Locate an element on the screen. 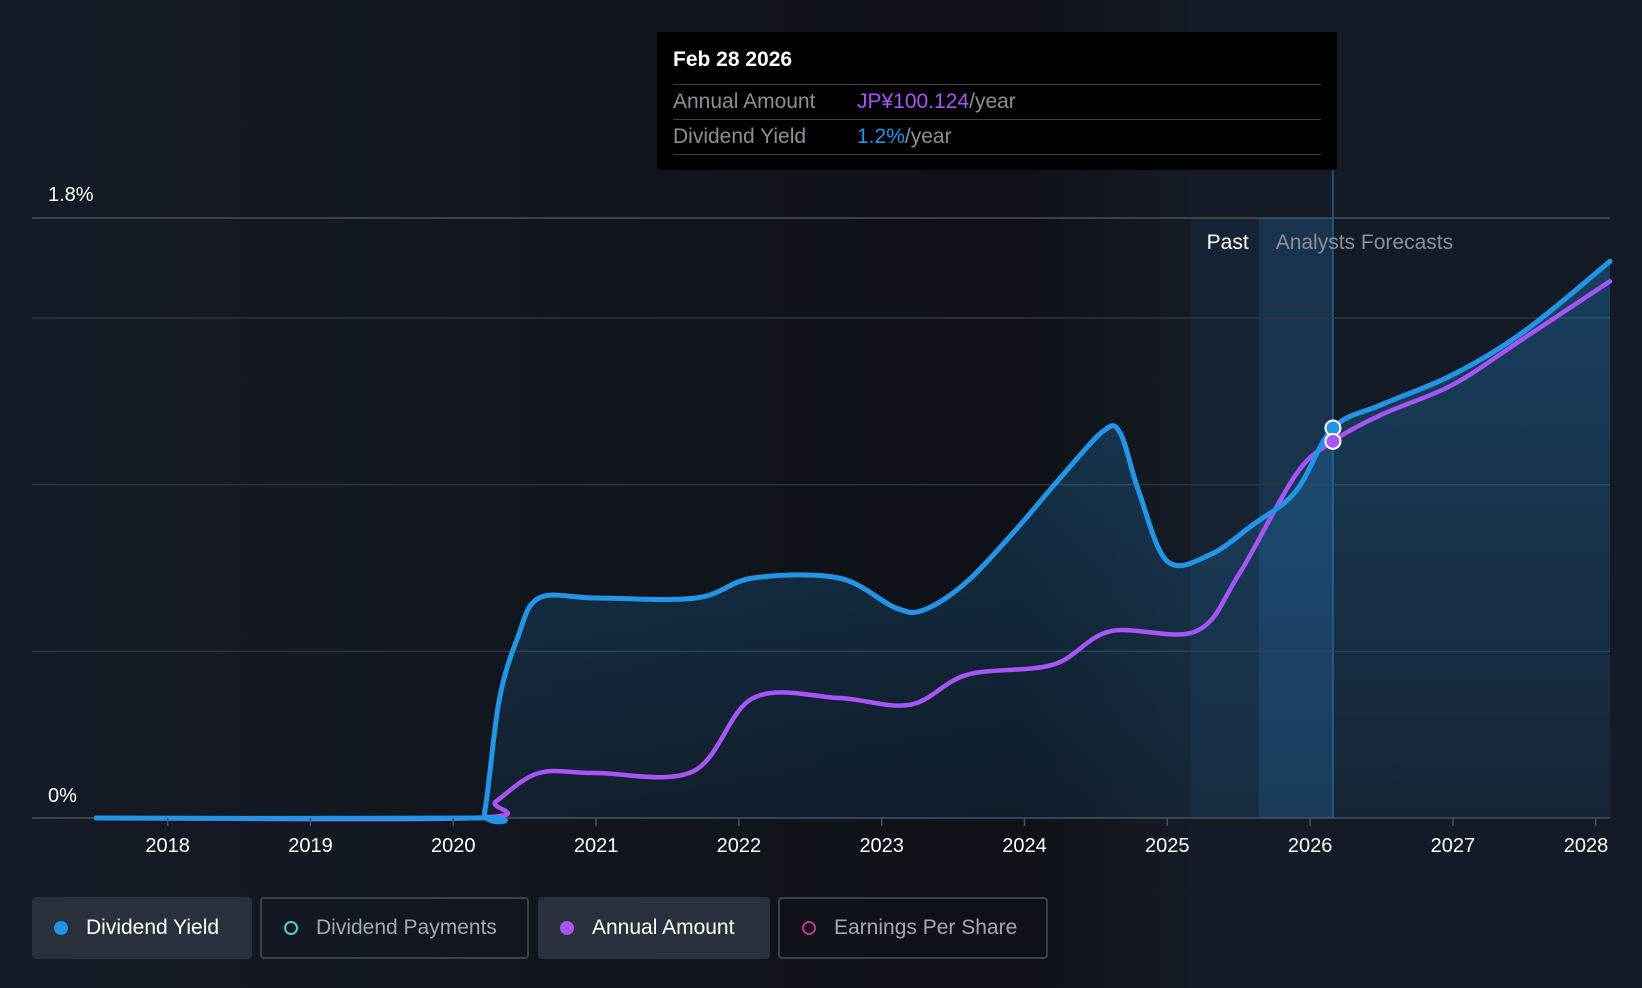  x-tick-label: 2019 is located at coordinates (310, 846).